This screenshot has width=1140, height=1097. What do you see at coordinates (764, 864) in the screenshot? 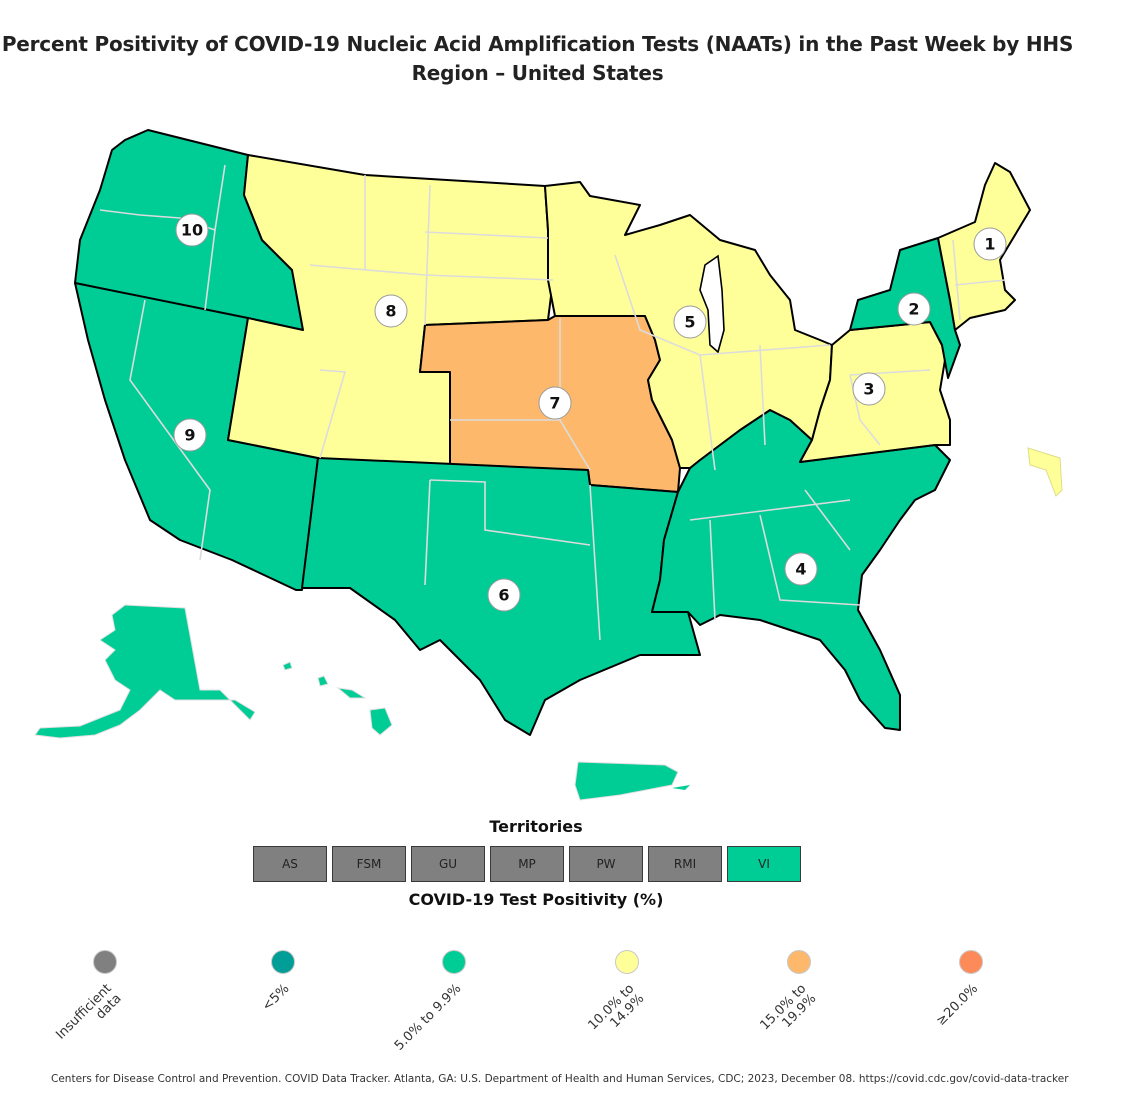
I see `territory-vi: VI` at bounding box center [764, 864].